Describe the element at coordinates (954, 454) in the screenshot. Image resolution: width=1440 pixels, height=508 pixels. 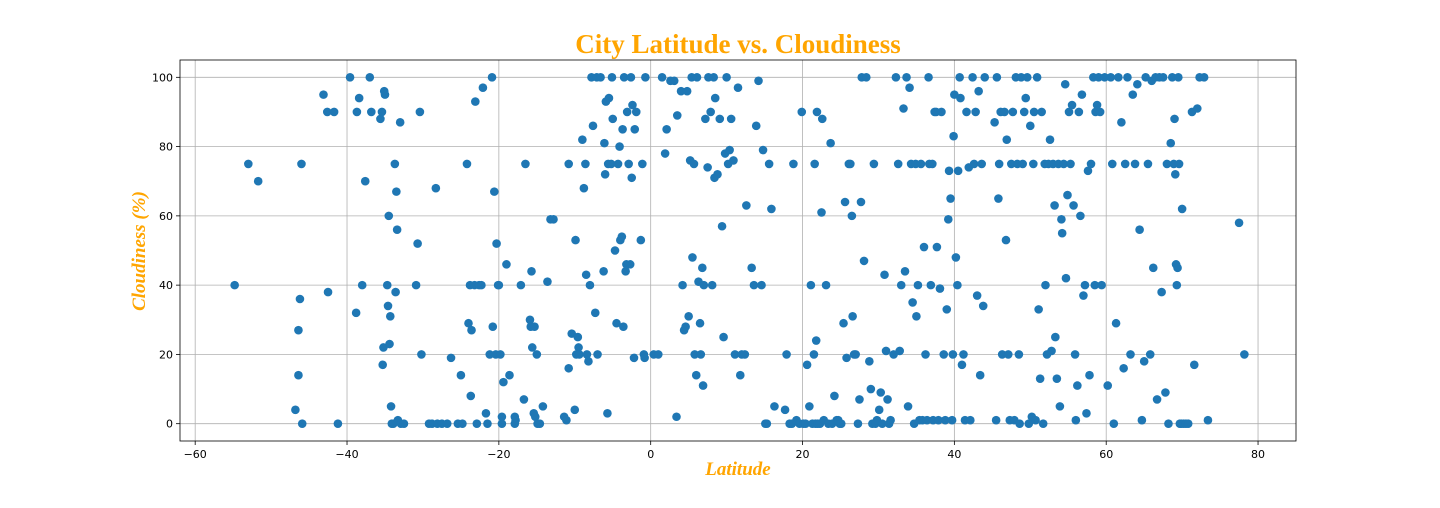
I see `x-tick-label: 40` at that location.